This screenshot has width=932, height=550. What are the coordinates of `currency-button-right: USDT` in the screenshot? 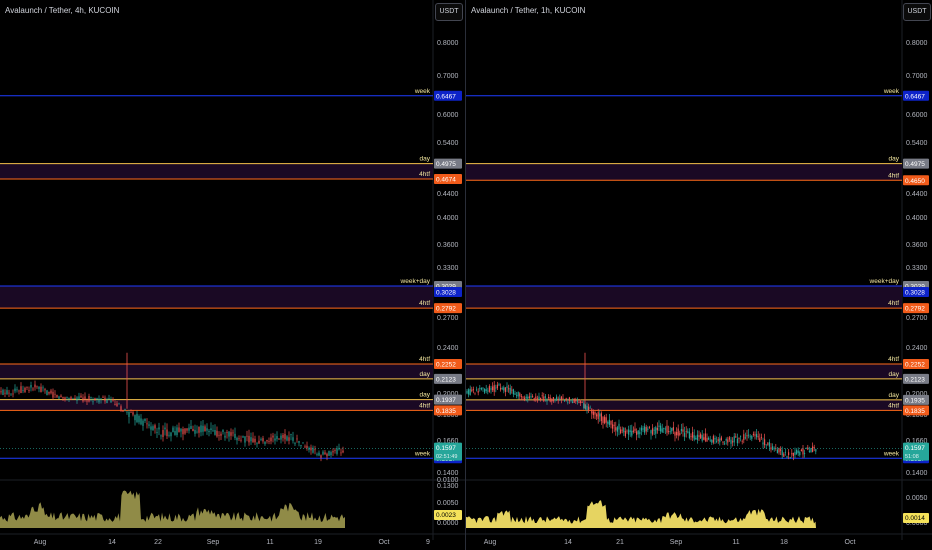 It's located at (917, 12).